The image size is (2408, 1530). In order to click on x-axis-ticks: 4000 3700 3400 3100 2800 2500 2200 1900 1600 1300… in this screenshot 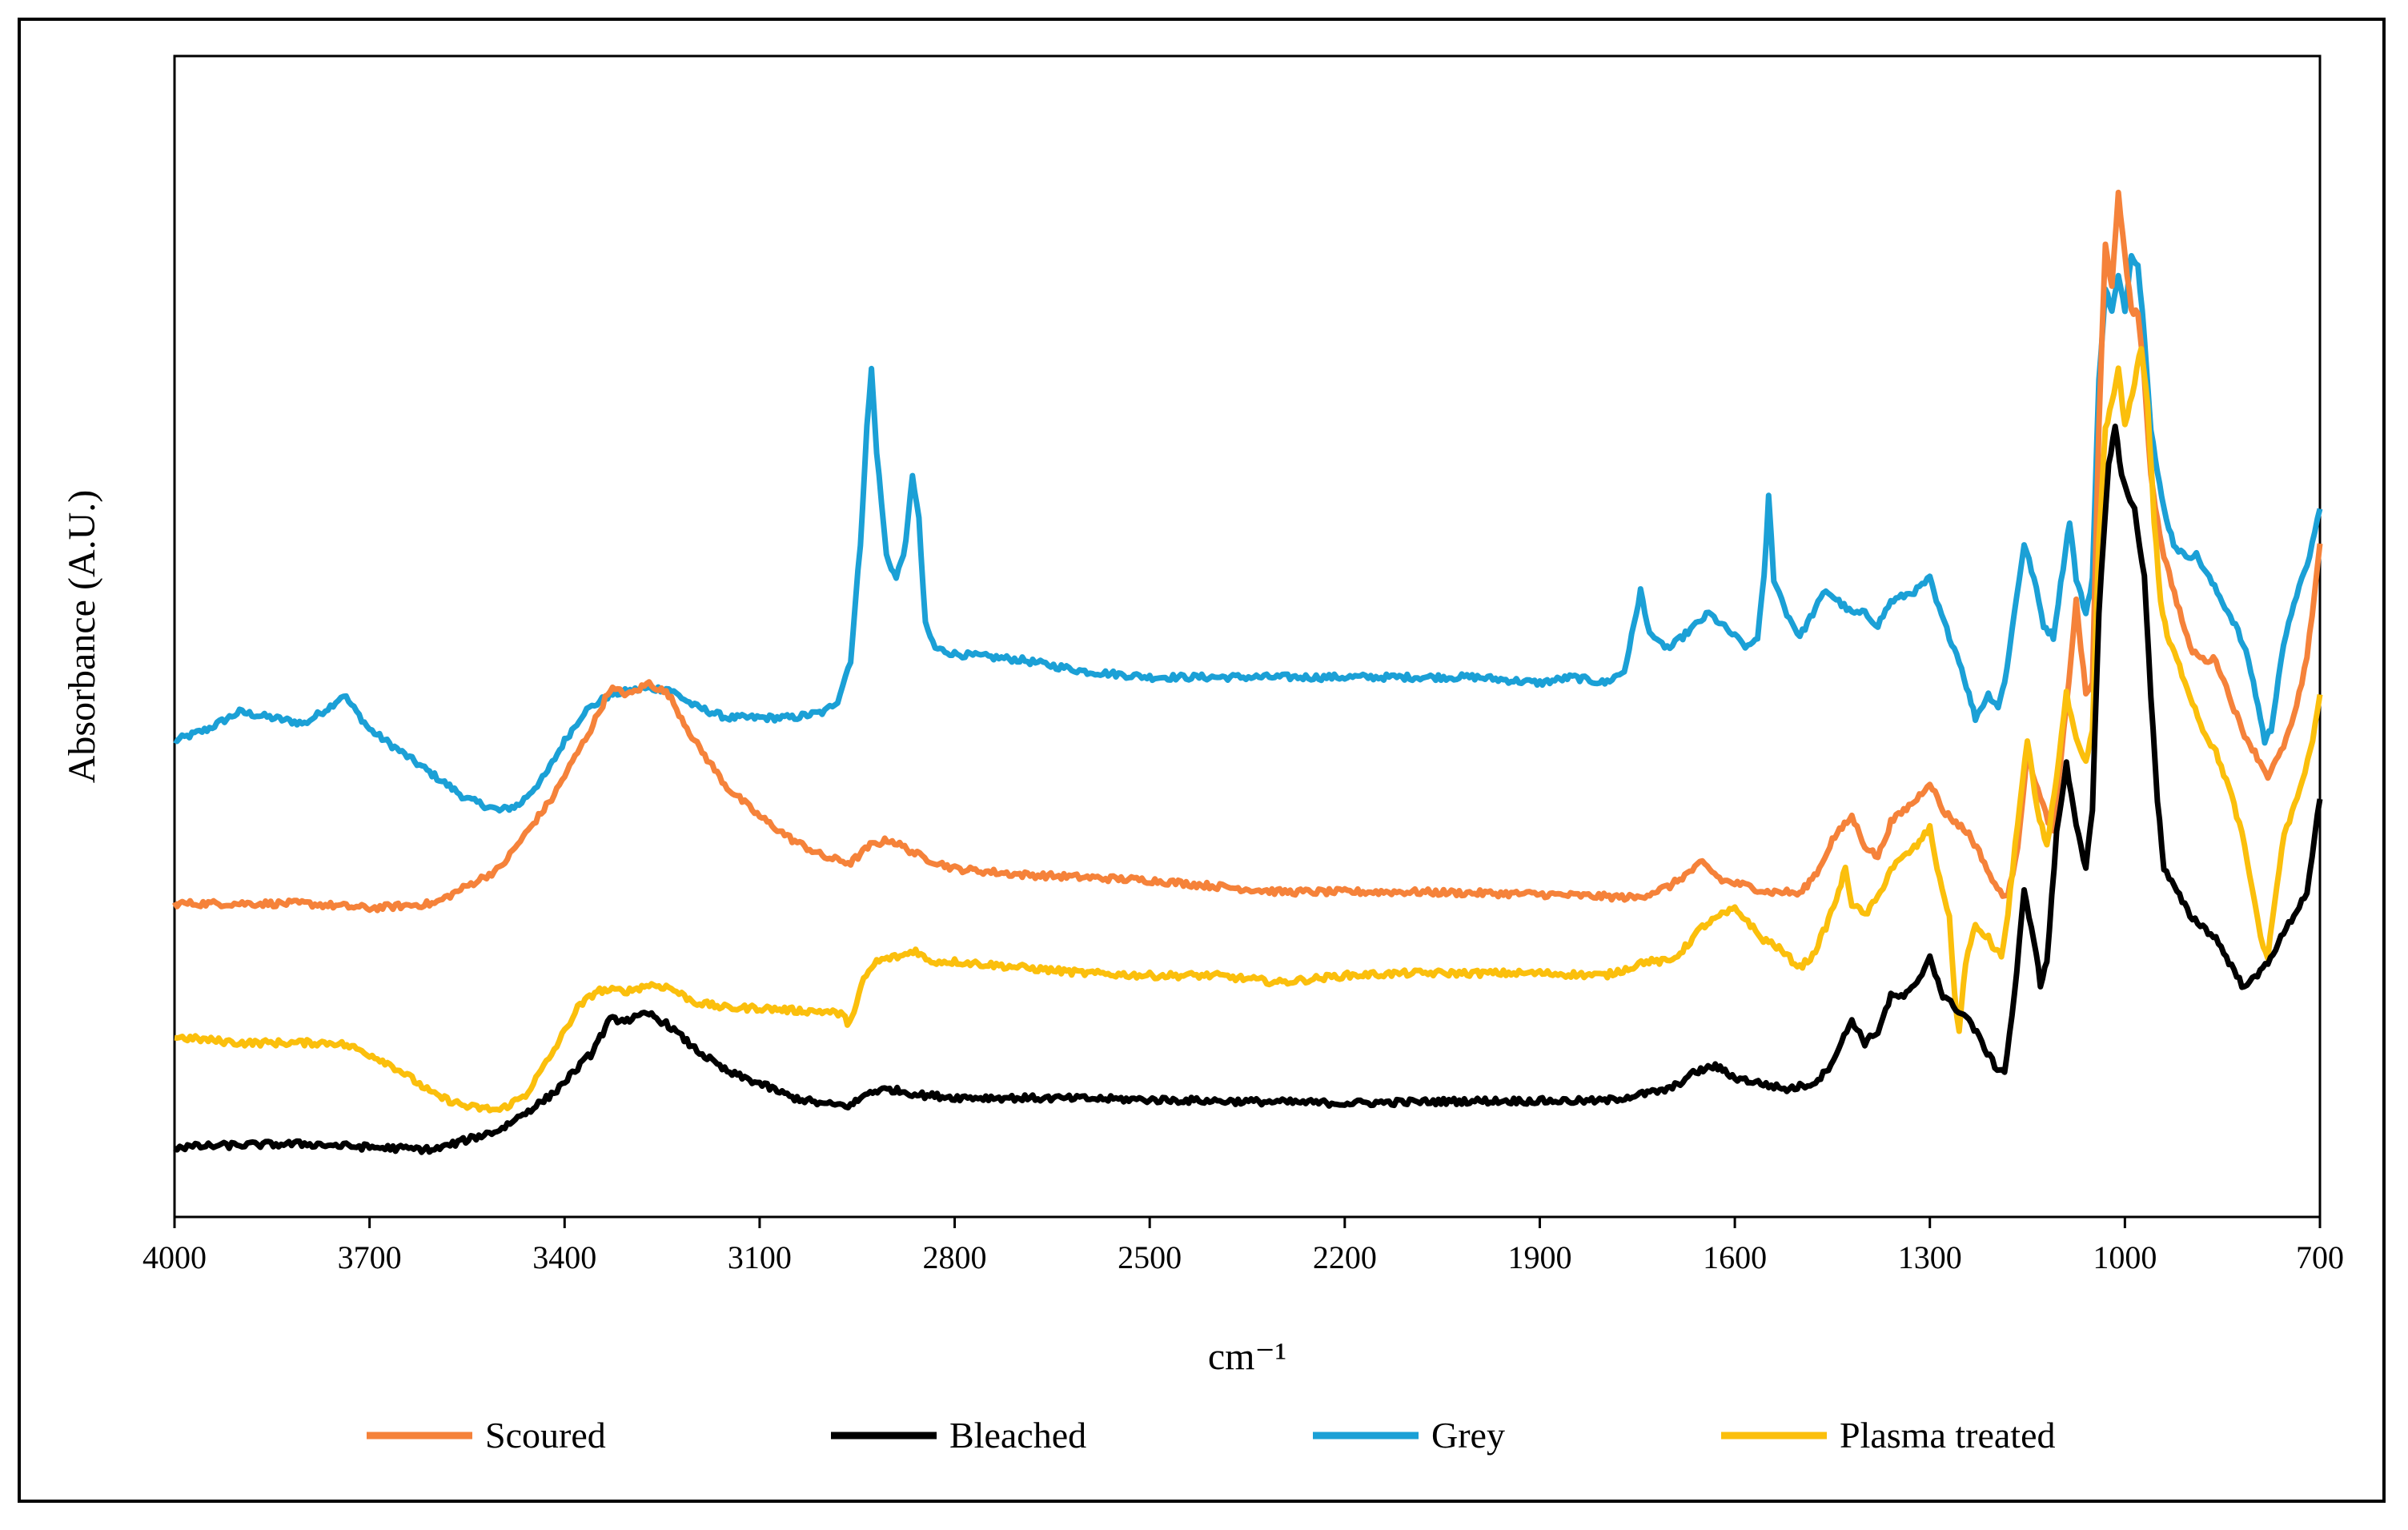, I will do `click(1243, 1246)`.